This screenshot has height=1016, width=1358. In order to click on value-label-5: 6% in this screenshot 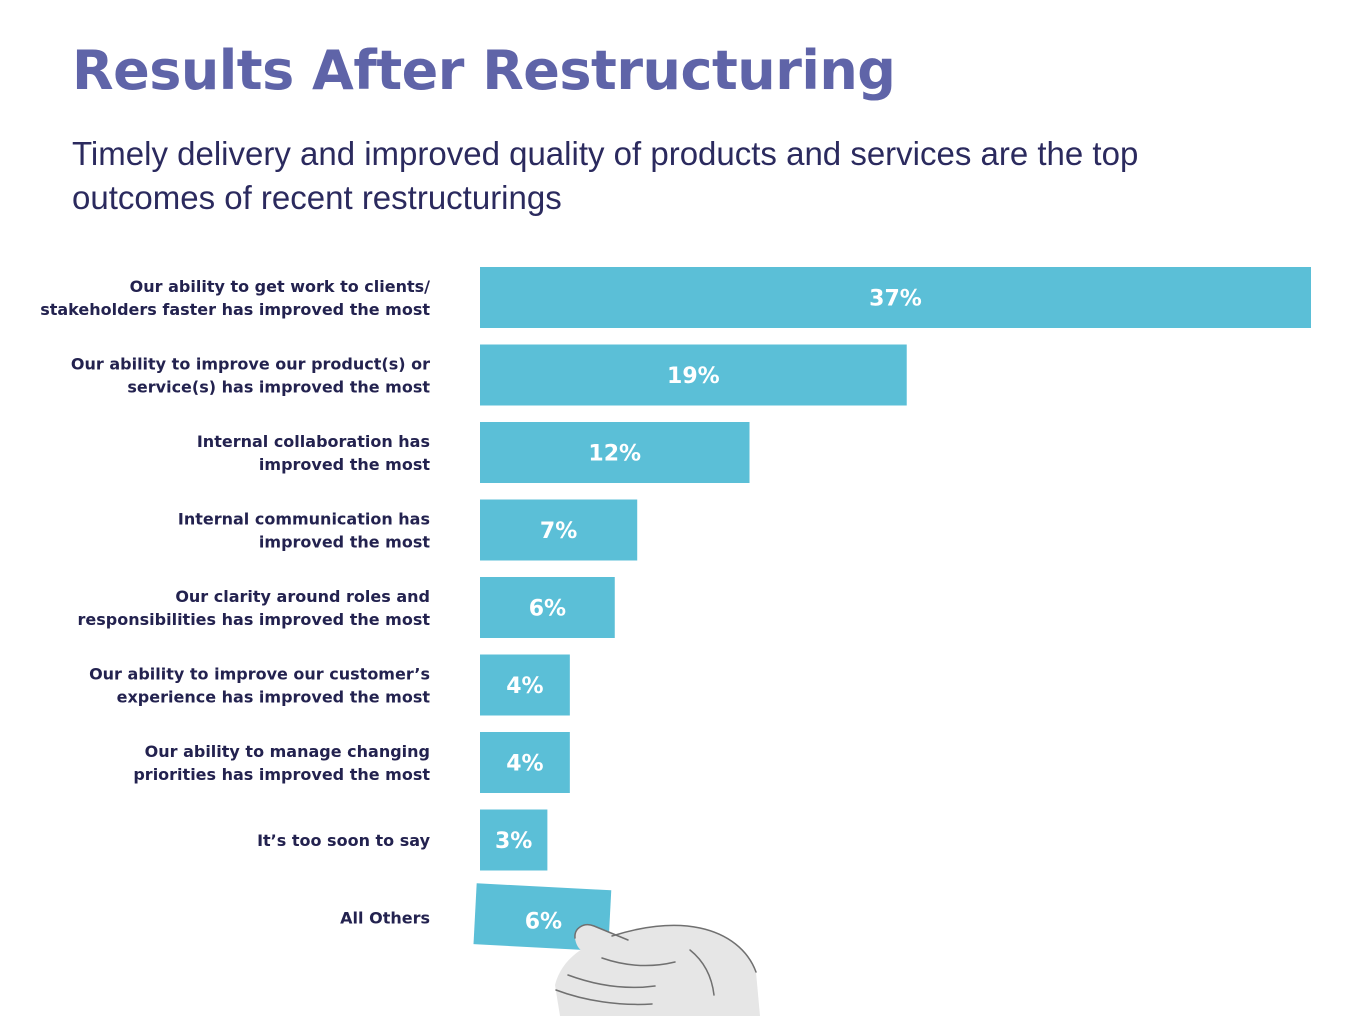, I will do `click(547, 609)`.